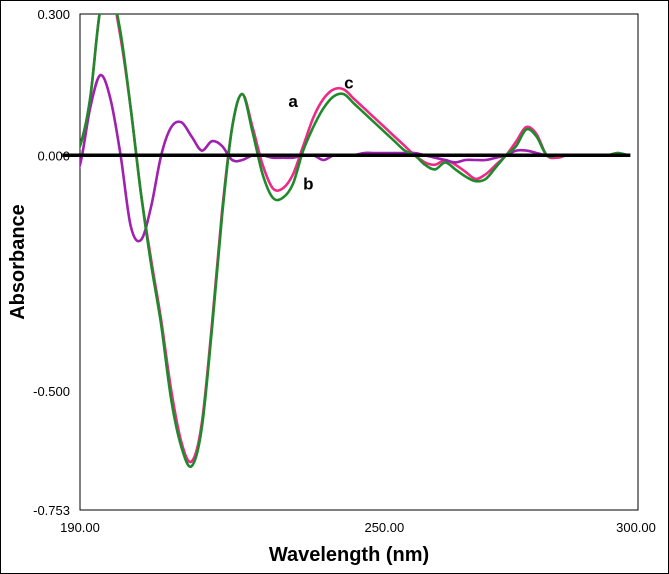 This screenshot has width=669, height=574. I want to click on x-axis-label: Wavelength (nm), so click(349, 555).